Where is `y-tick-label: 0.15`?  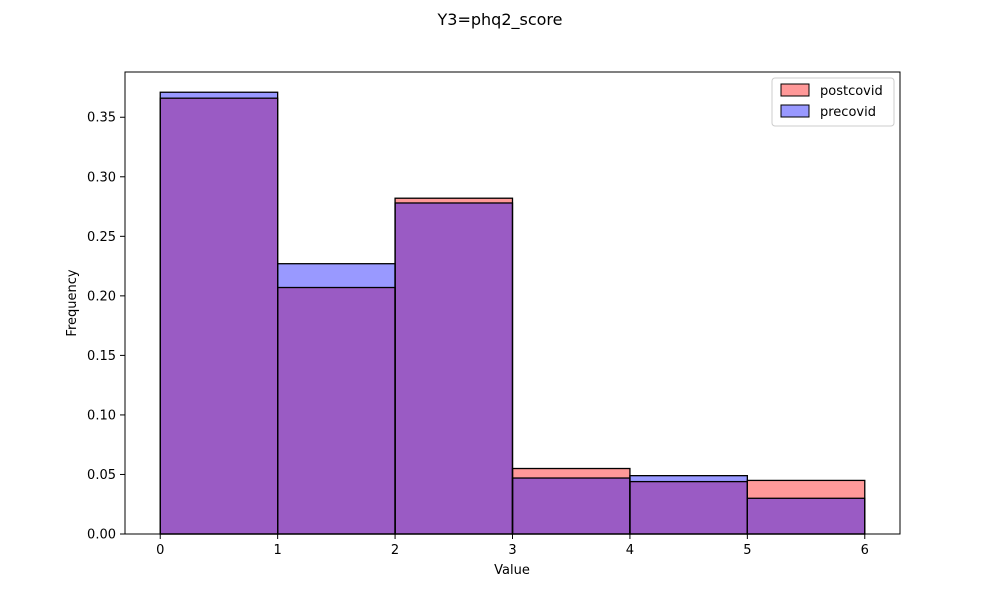 y-tick-label: 0.15 is located at coordinates (101, 356).